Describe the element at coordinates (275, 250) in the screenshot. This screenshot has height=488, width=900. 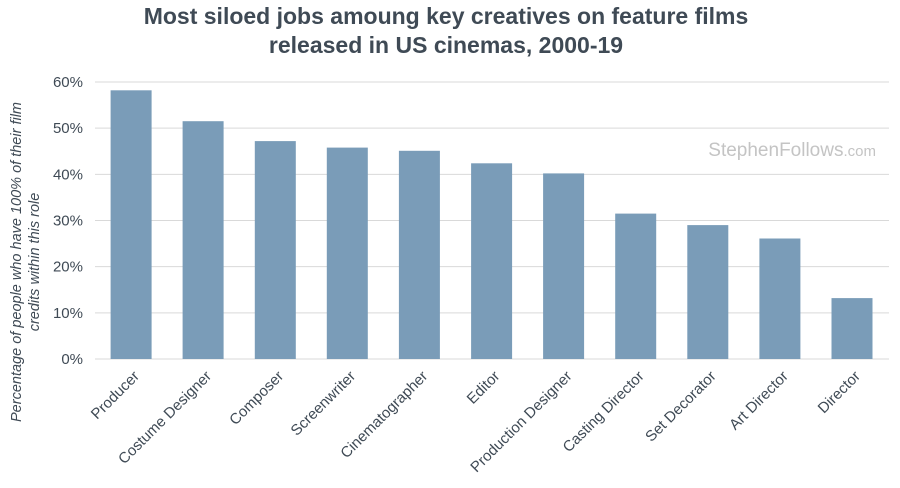
I see `bar-composer` at that location.